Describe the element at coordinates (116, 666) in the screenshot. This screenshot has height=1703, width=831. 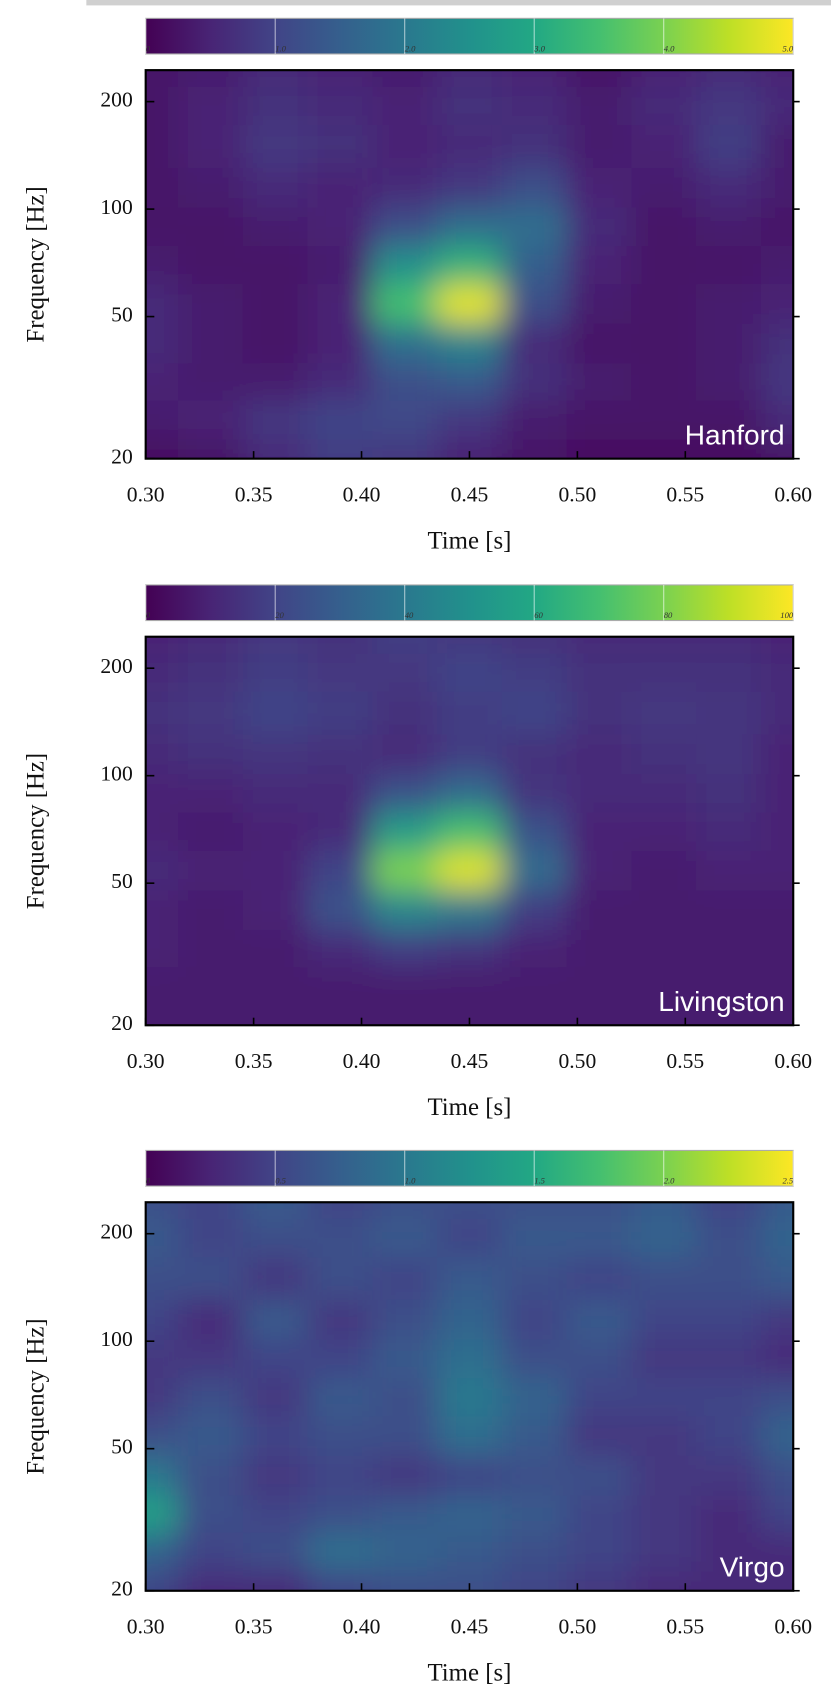
I see `y-tick-label: 200` at that location.